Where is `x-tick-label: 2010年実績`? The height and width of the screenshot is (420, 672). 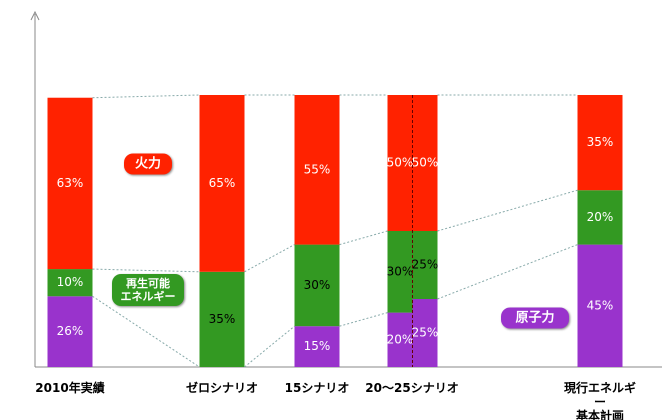 x-tick-label: 2010年実績 is located at coordinates (70, 388).